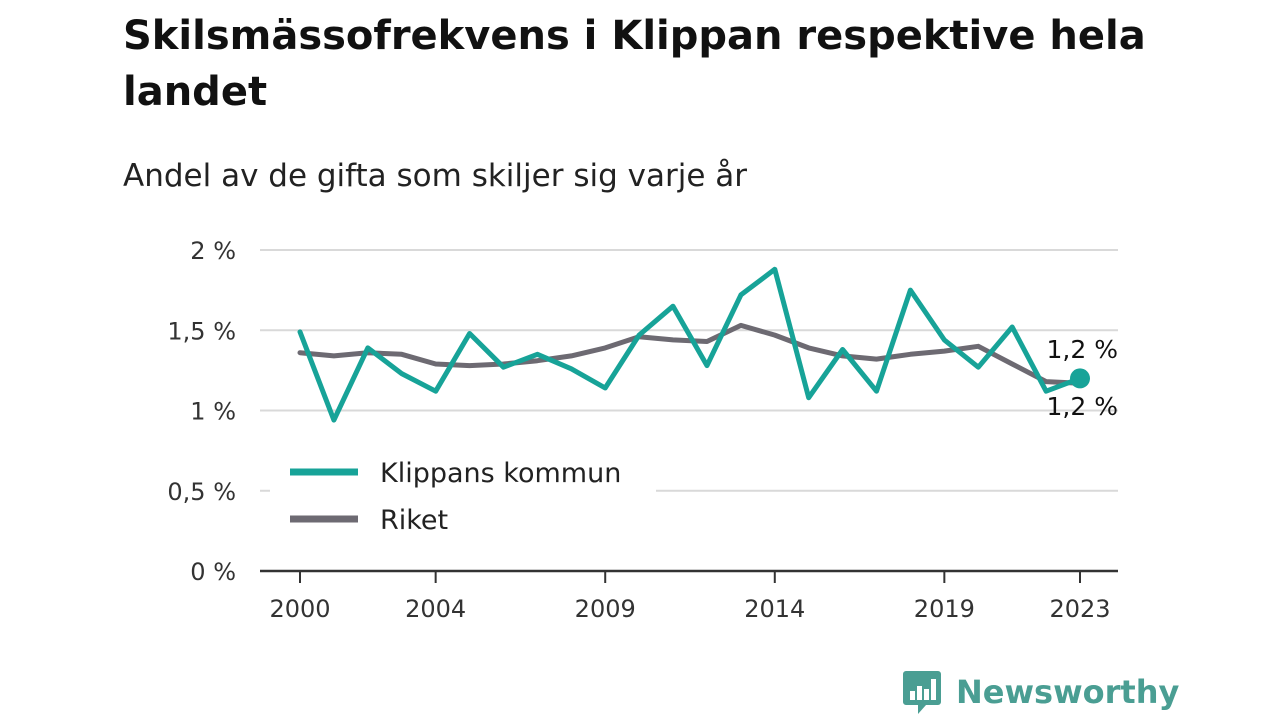 This screenshot has width=1280, height=720. I want to click on legend-background, so click(463, 495).